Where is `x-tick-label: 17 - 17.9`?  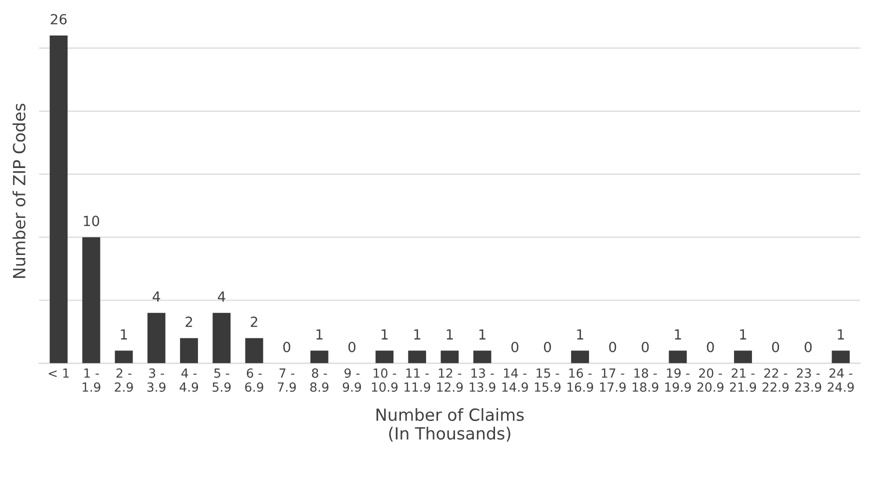
x-tick-label: 17 - 17.9 is located at coordinates (613, 380).